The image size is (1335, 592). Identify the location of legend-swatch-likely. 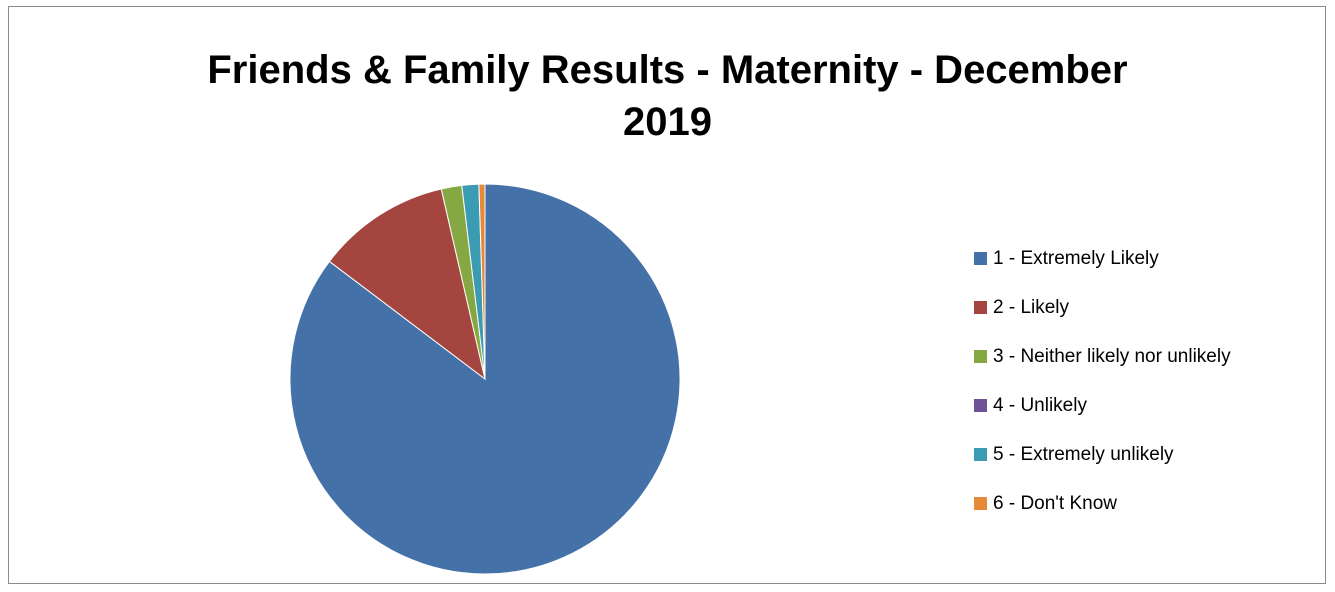
(980, 307).